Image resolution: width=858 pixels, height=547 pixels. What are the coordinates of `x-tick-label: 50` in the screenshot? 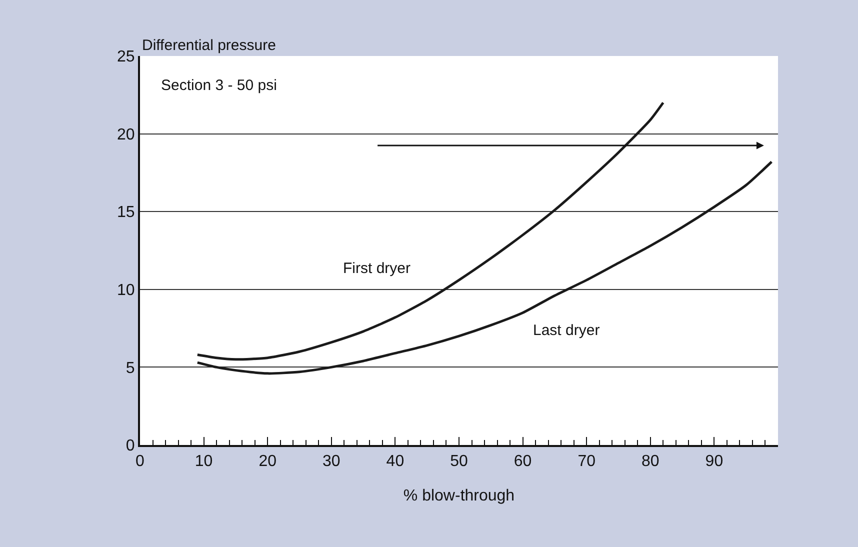 It's located at (459, 461).